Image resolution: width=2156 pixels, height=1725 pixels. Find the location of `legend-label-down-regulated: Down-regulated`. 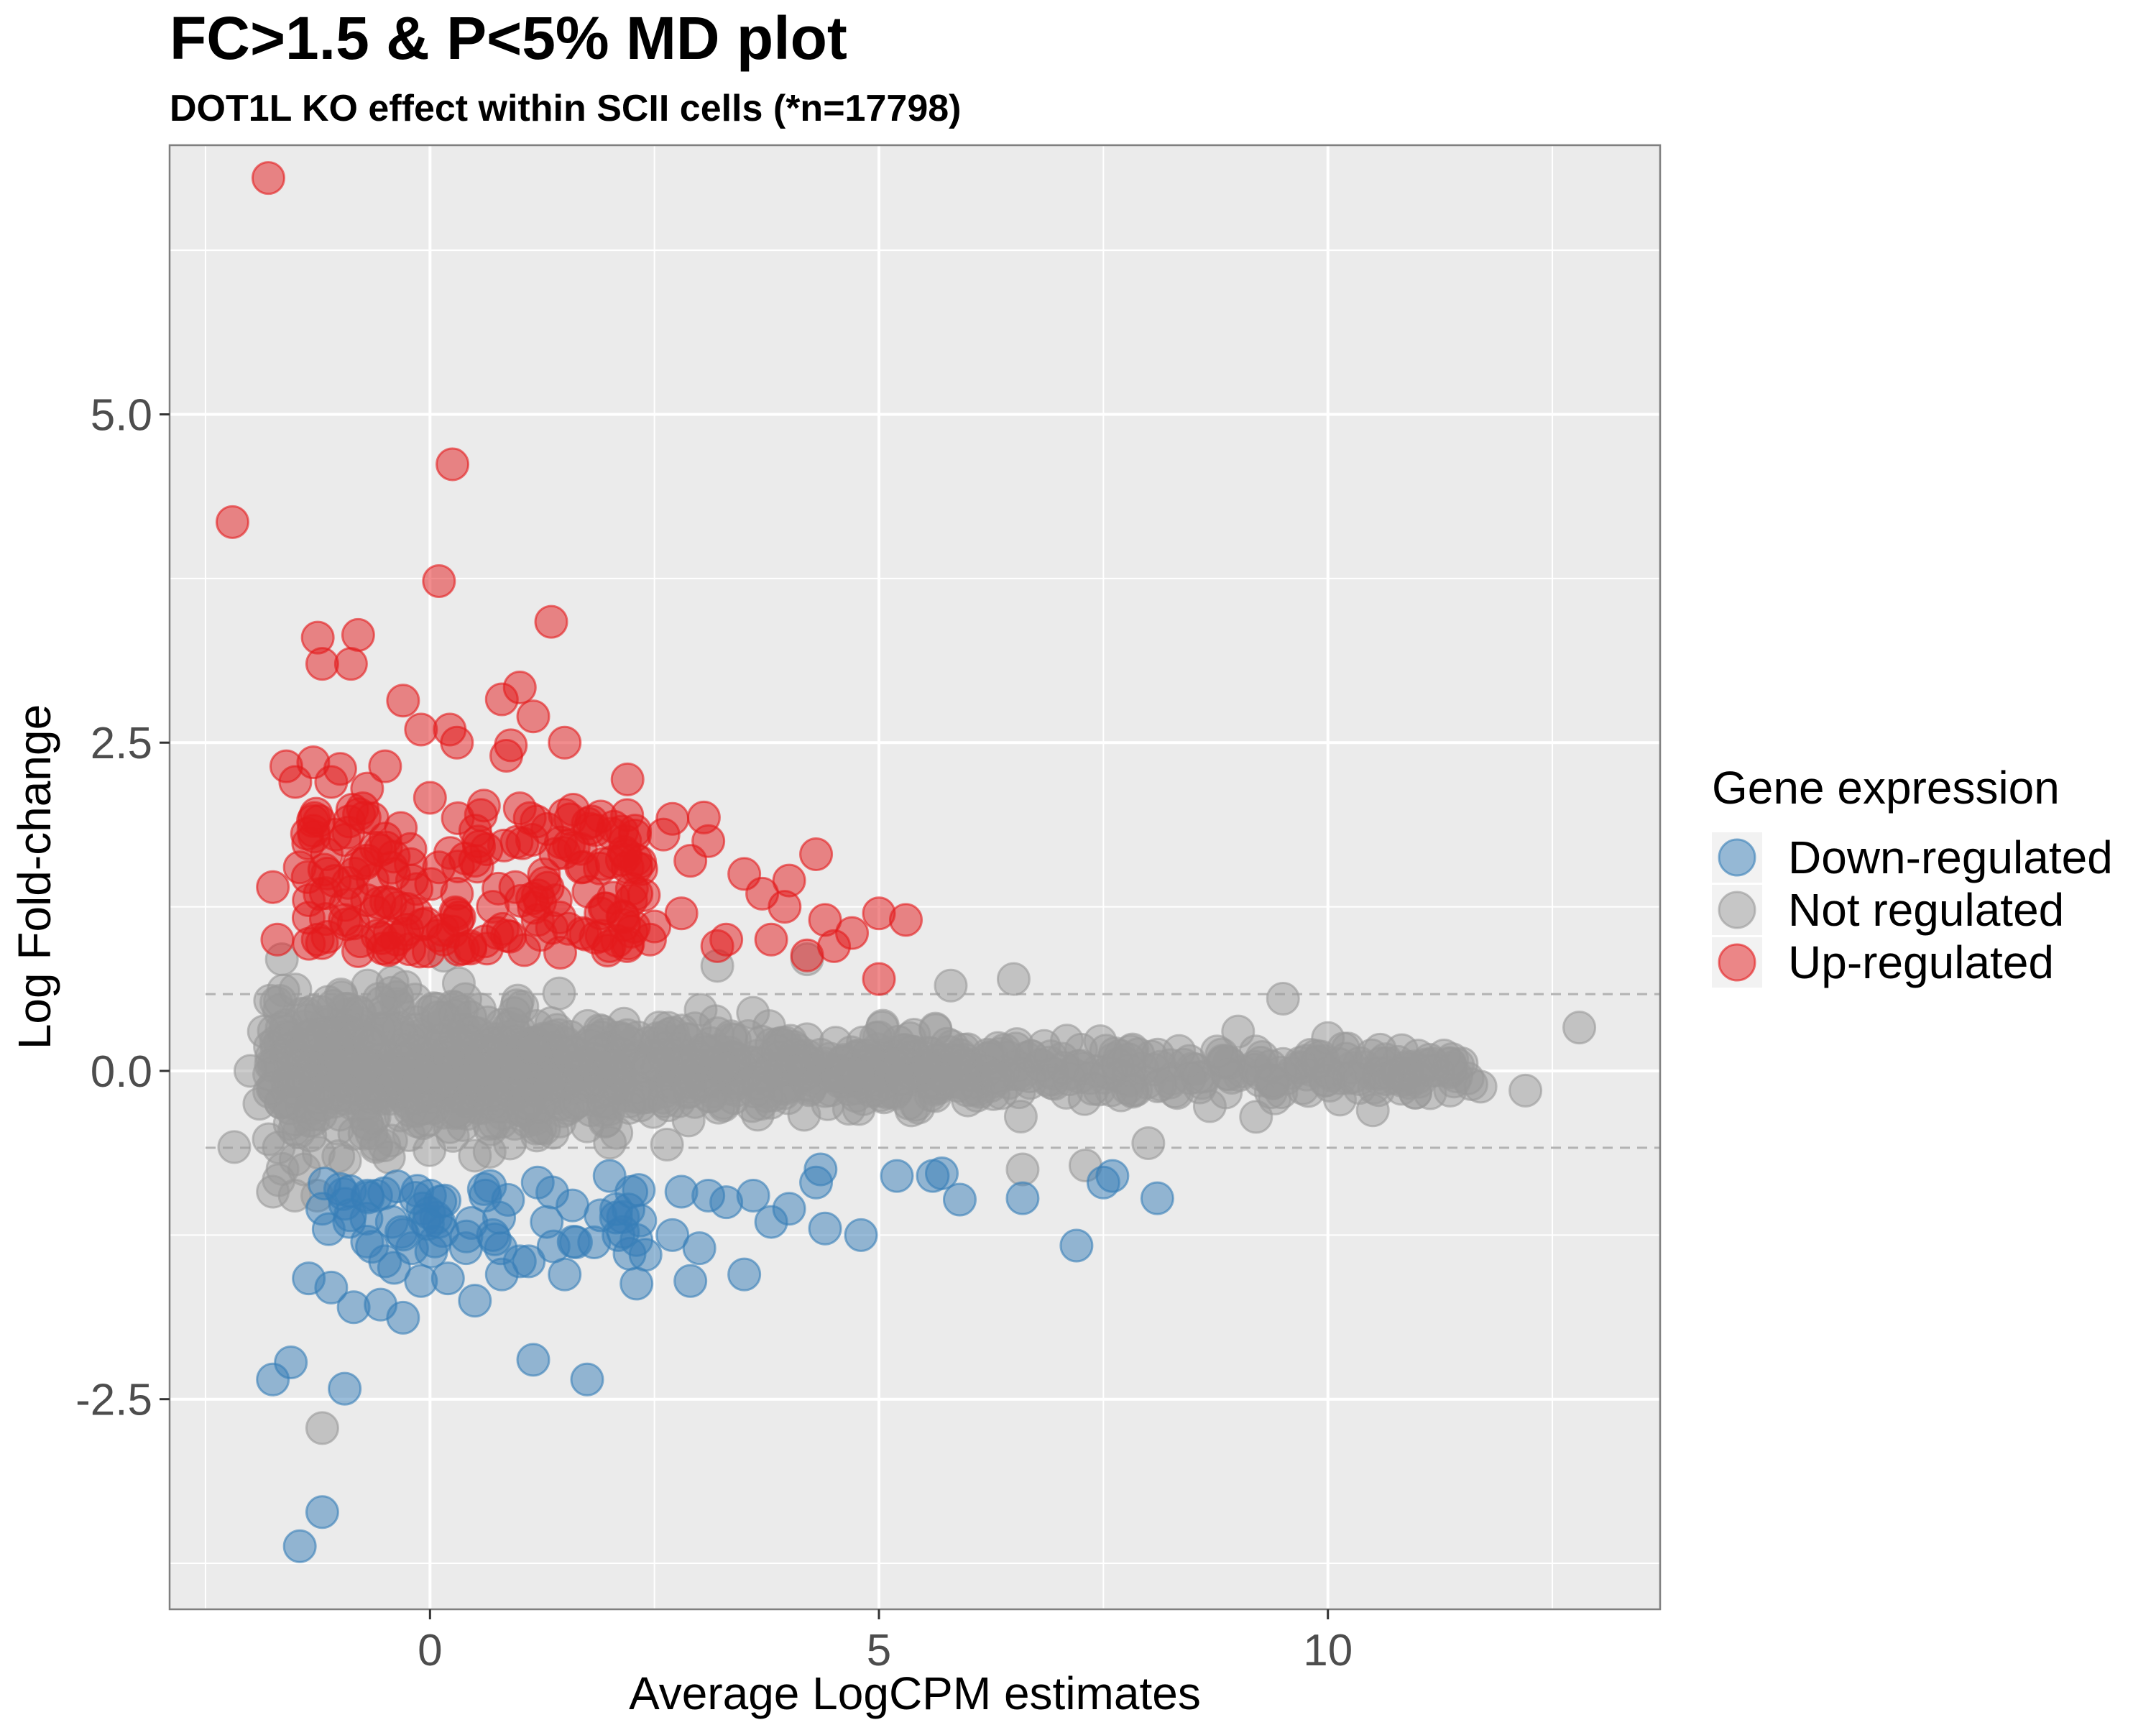

legend-label-down-regulated: Down-regulated is located at coordinates (1951, 857).